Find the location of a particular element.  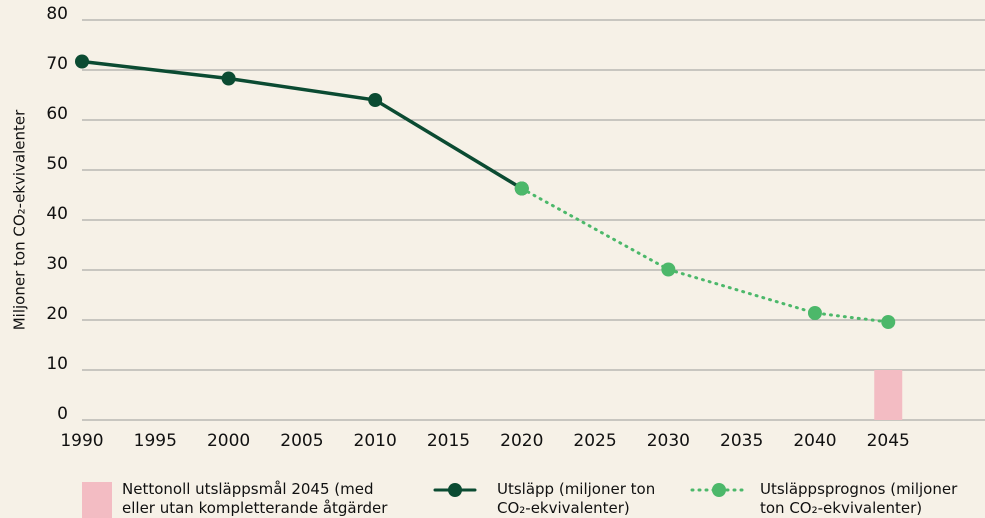

y-tick-label: 30 is located at coordinates (57, 264).